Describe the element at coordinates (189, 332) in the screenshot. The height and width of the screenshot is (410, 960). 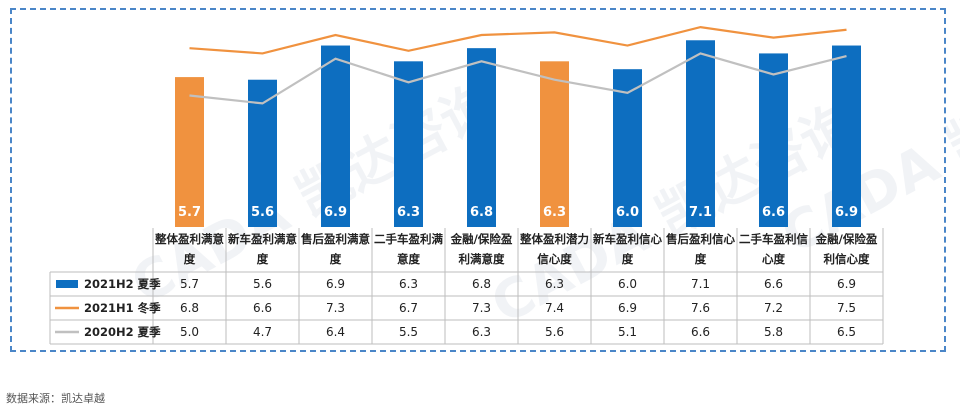
I see `table-cell-value: 5.0` at that location.